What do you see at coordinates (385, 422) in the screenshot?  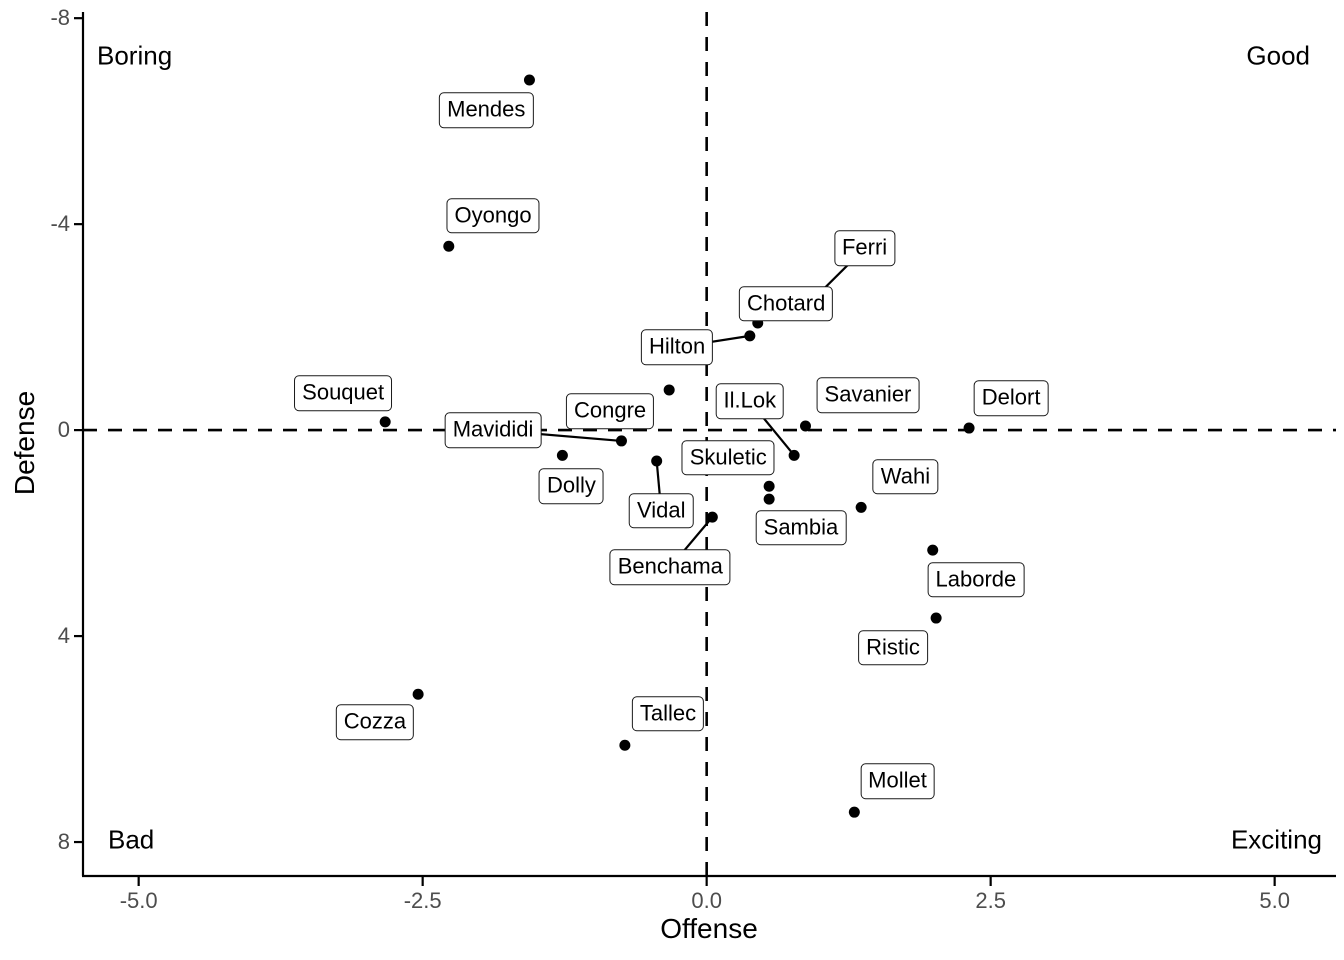 I see `data-point-souquet` at bounding box center [385, 422].